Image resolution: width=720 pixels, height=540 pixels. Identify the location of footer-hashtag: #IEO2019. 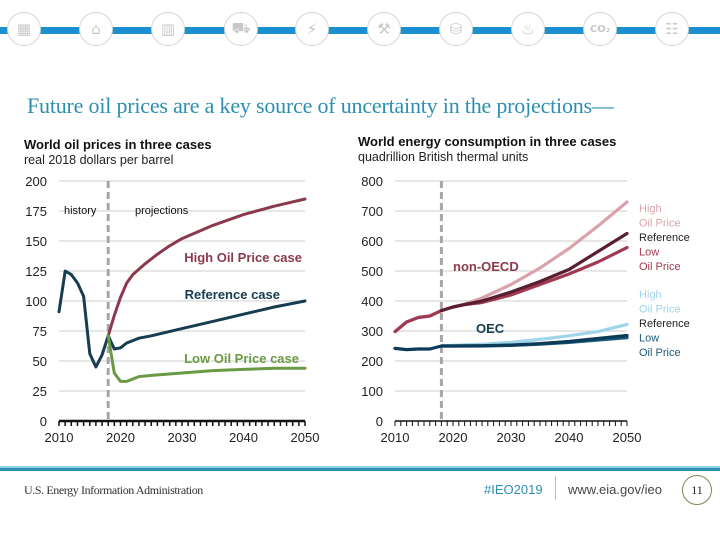
(513, 489).